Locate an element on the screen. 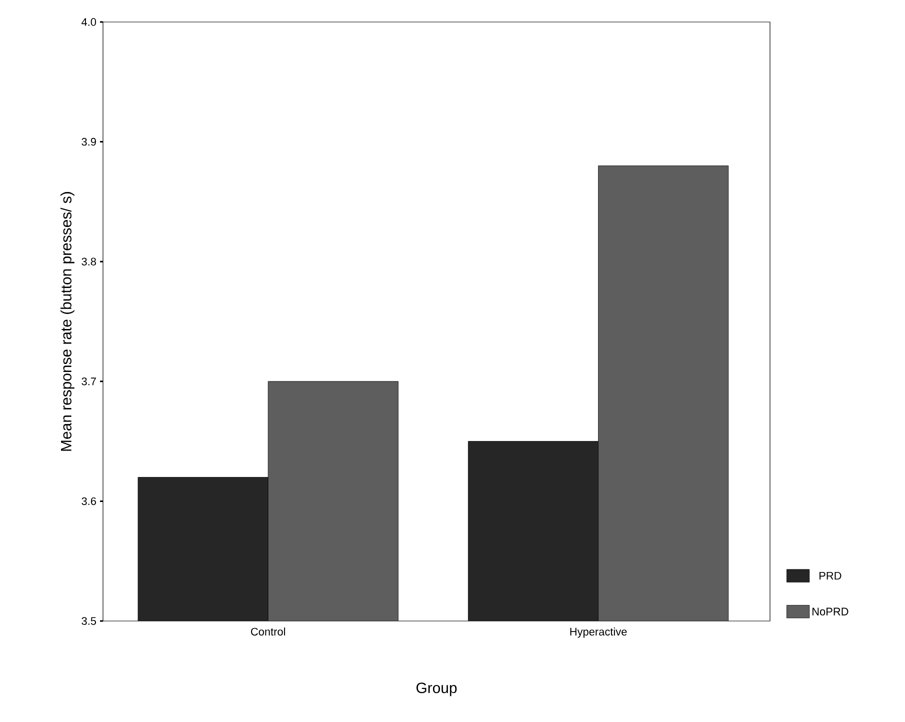  y-tick-label: 3.6 is located at coordinates (89, 501).